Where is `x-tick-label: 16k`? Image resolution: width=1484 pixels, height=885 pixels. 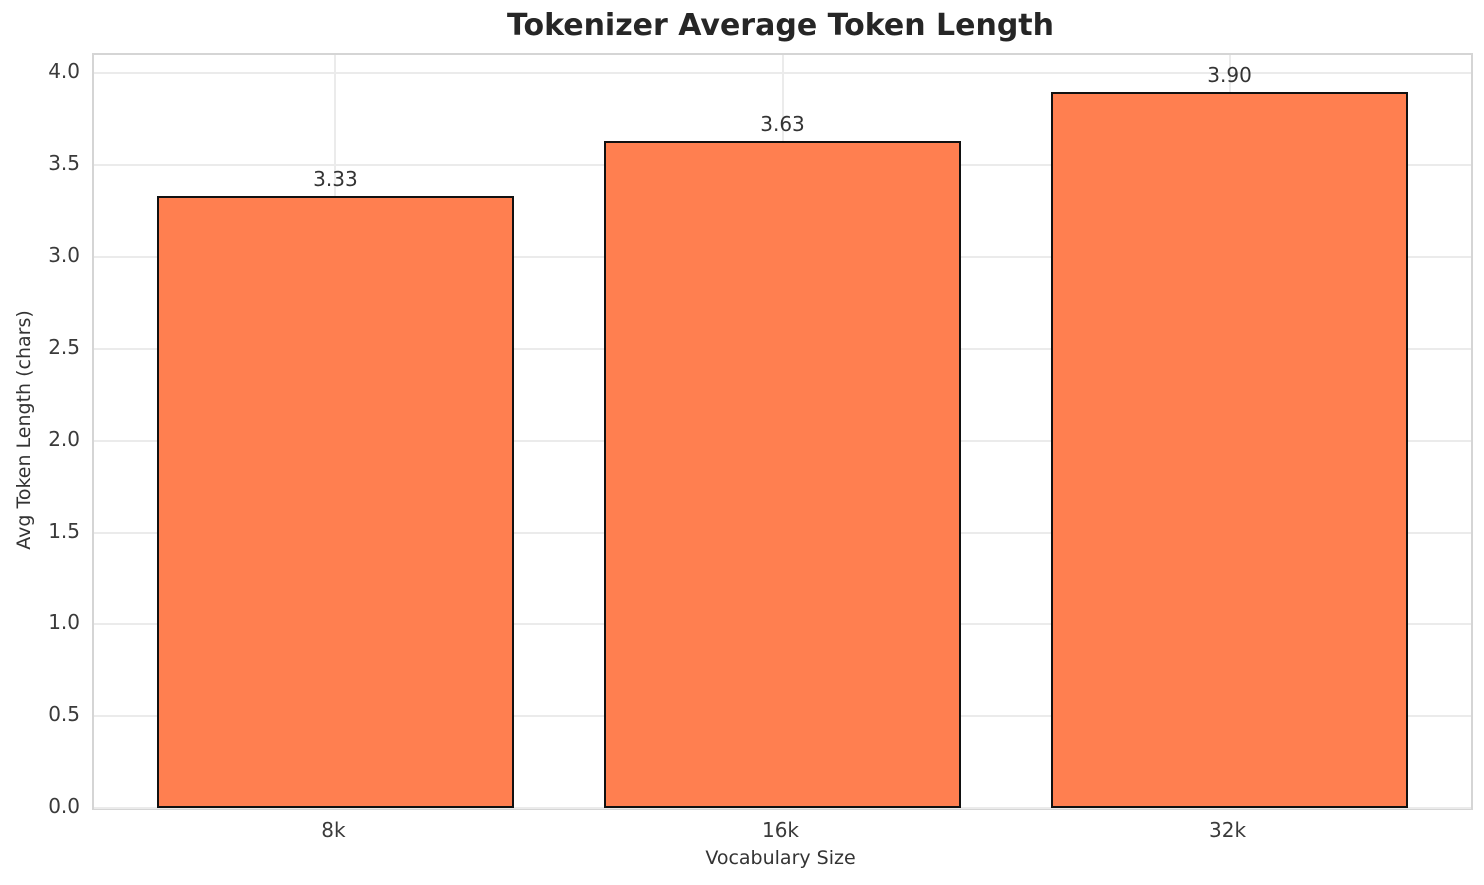
x-tick-label: 16k is located at coordinates (780, 830).